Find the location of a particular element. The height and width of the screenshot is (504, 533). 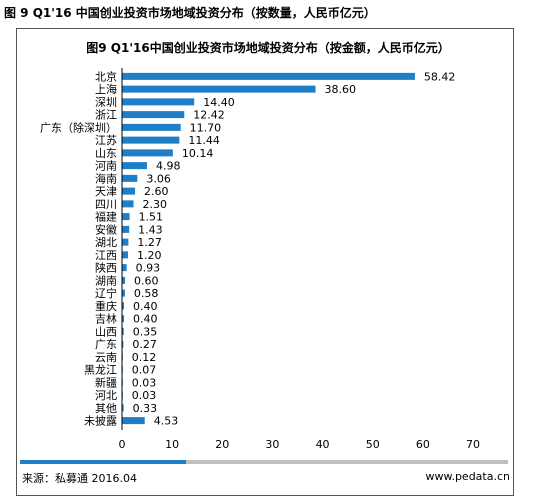

footer: 来源：私募通 2016.04 www.pedata.cn is located at coordinates (267, 479).